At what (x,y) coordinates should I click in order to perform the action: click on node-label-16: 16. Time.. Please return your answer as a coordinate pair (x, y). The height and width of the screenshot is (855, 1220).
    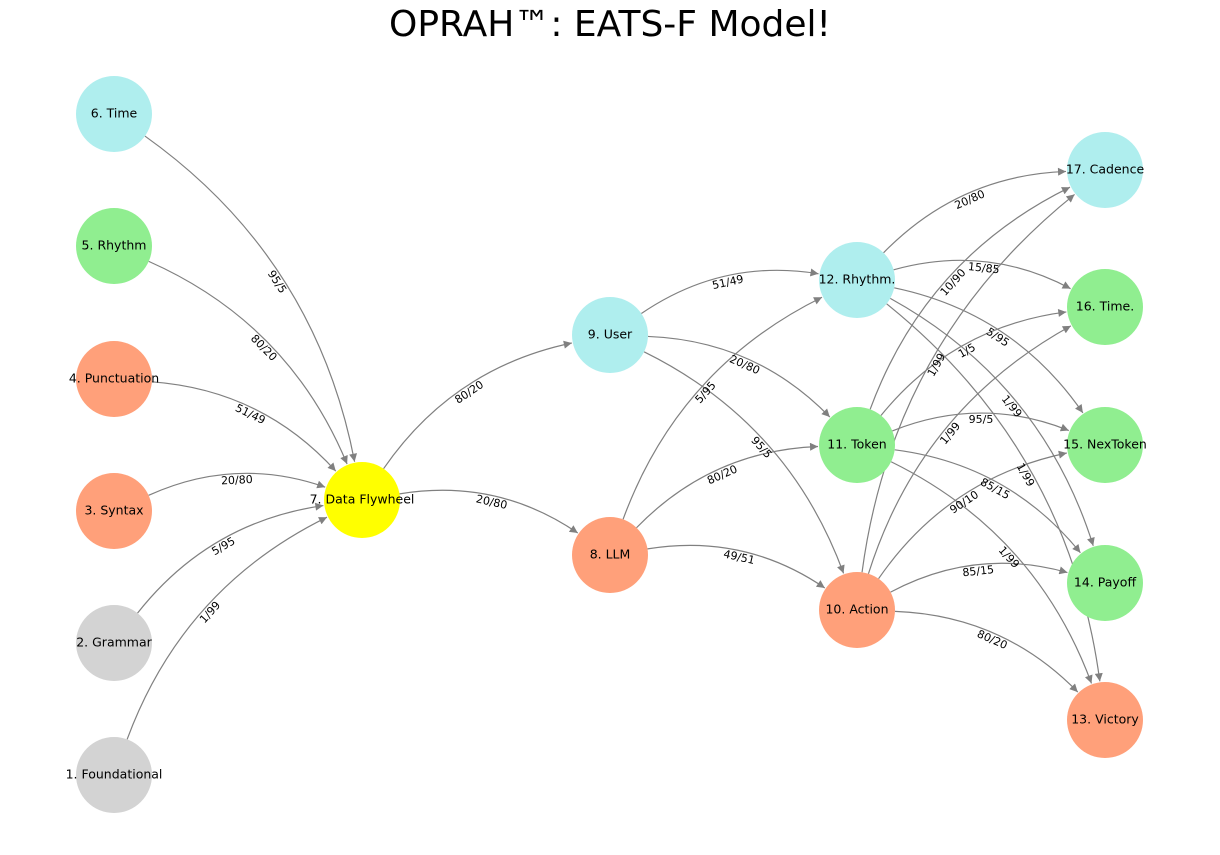
    Looking at the image, I should click on (1105, 306).